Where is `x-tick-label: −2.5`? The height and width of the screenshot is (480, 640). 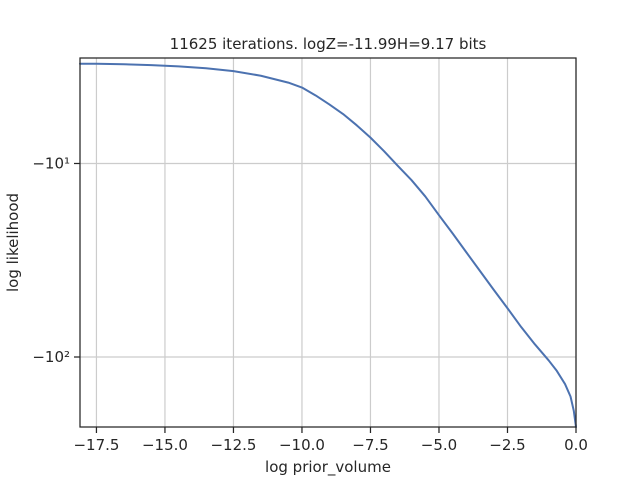 x-tick-label: −2.5 is located at coordinates (507, 445).